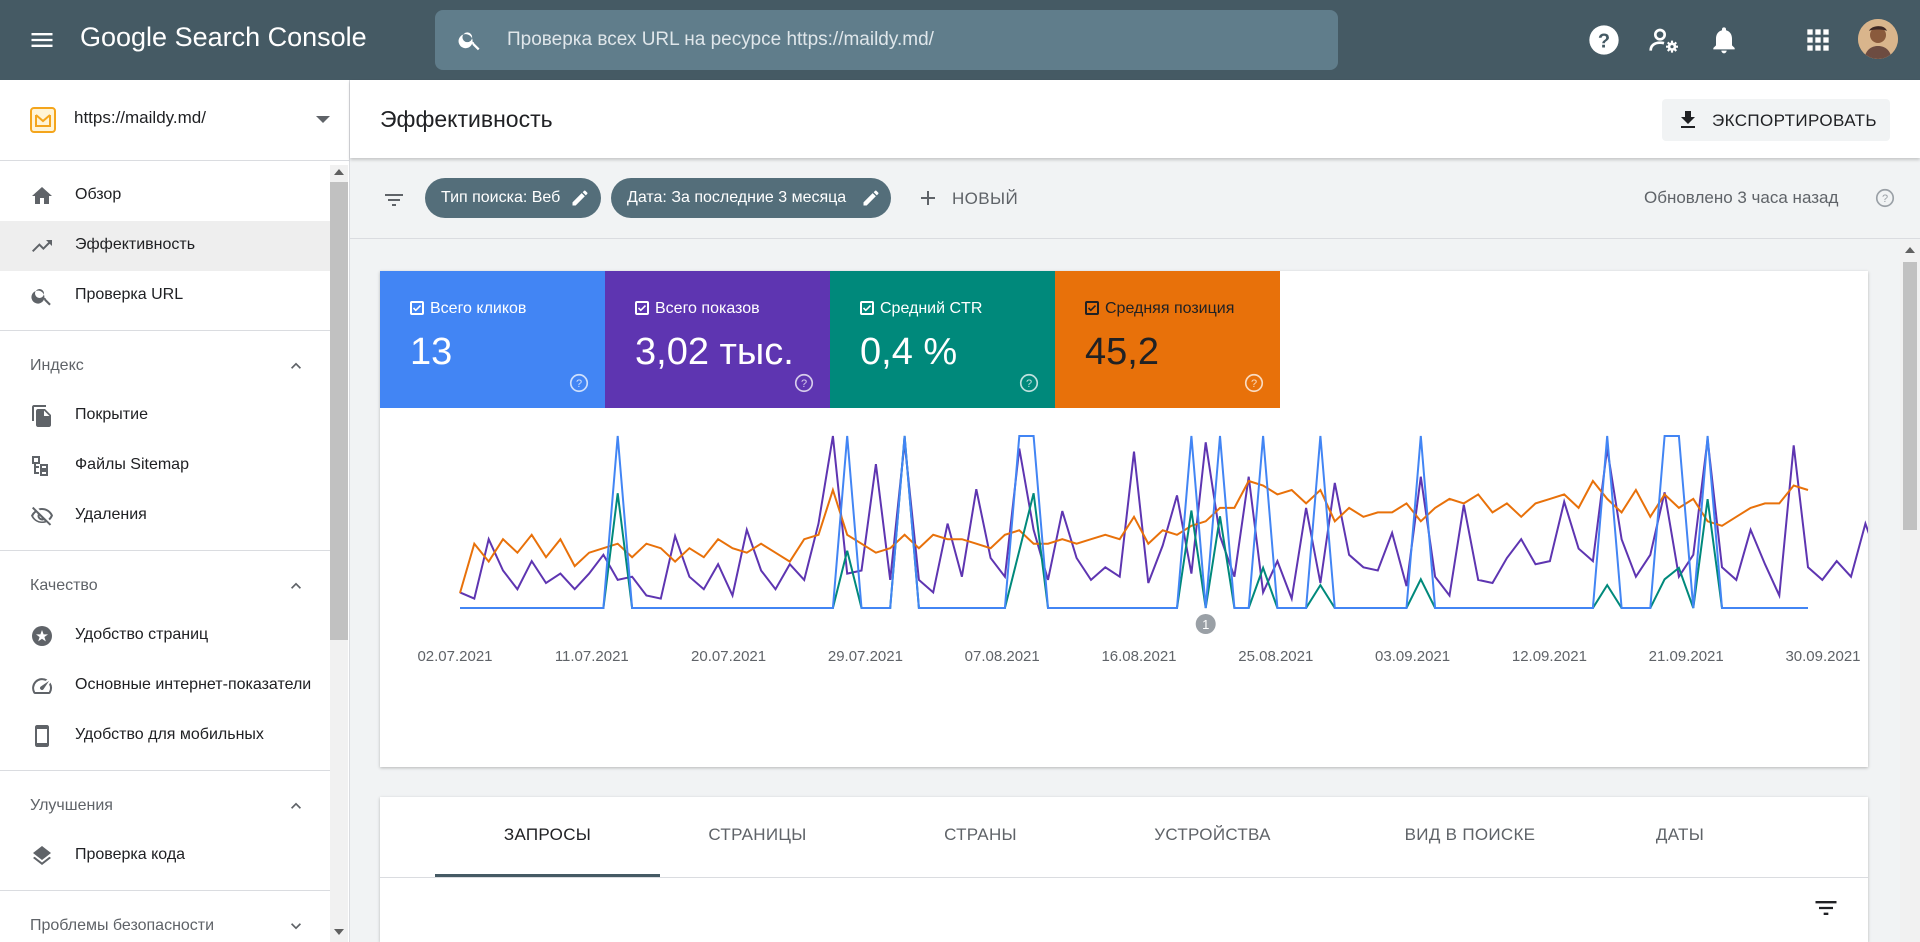 This screenshot has height=942, width=1920. Describe the element at coordinates (478, 308) in the screenshot. I see `metric-label: Всего кликов` at that location.